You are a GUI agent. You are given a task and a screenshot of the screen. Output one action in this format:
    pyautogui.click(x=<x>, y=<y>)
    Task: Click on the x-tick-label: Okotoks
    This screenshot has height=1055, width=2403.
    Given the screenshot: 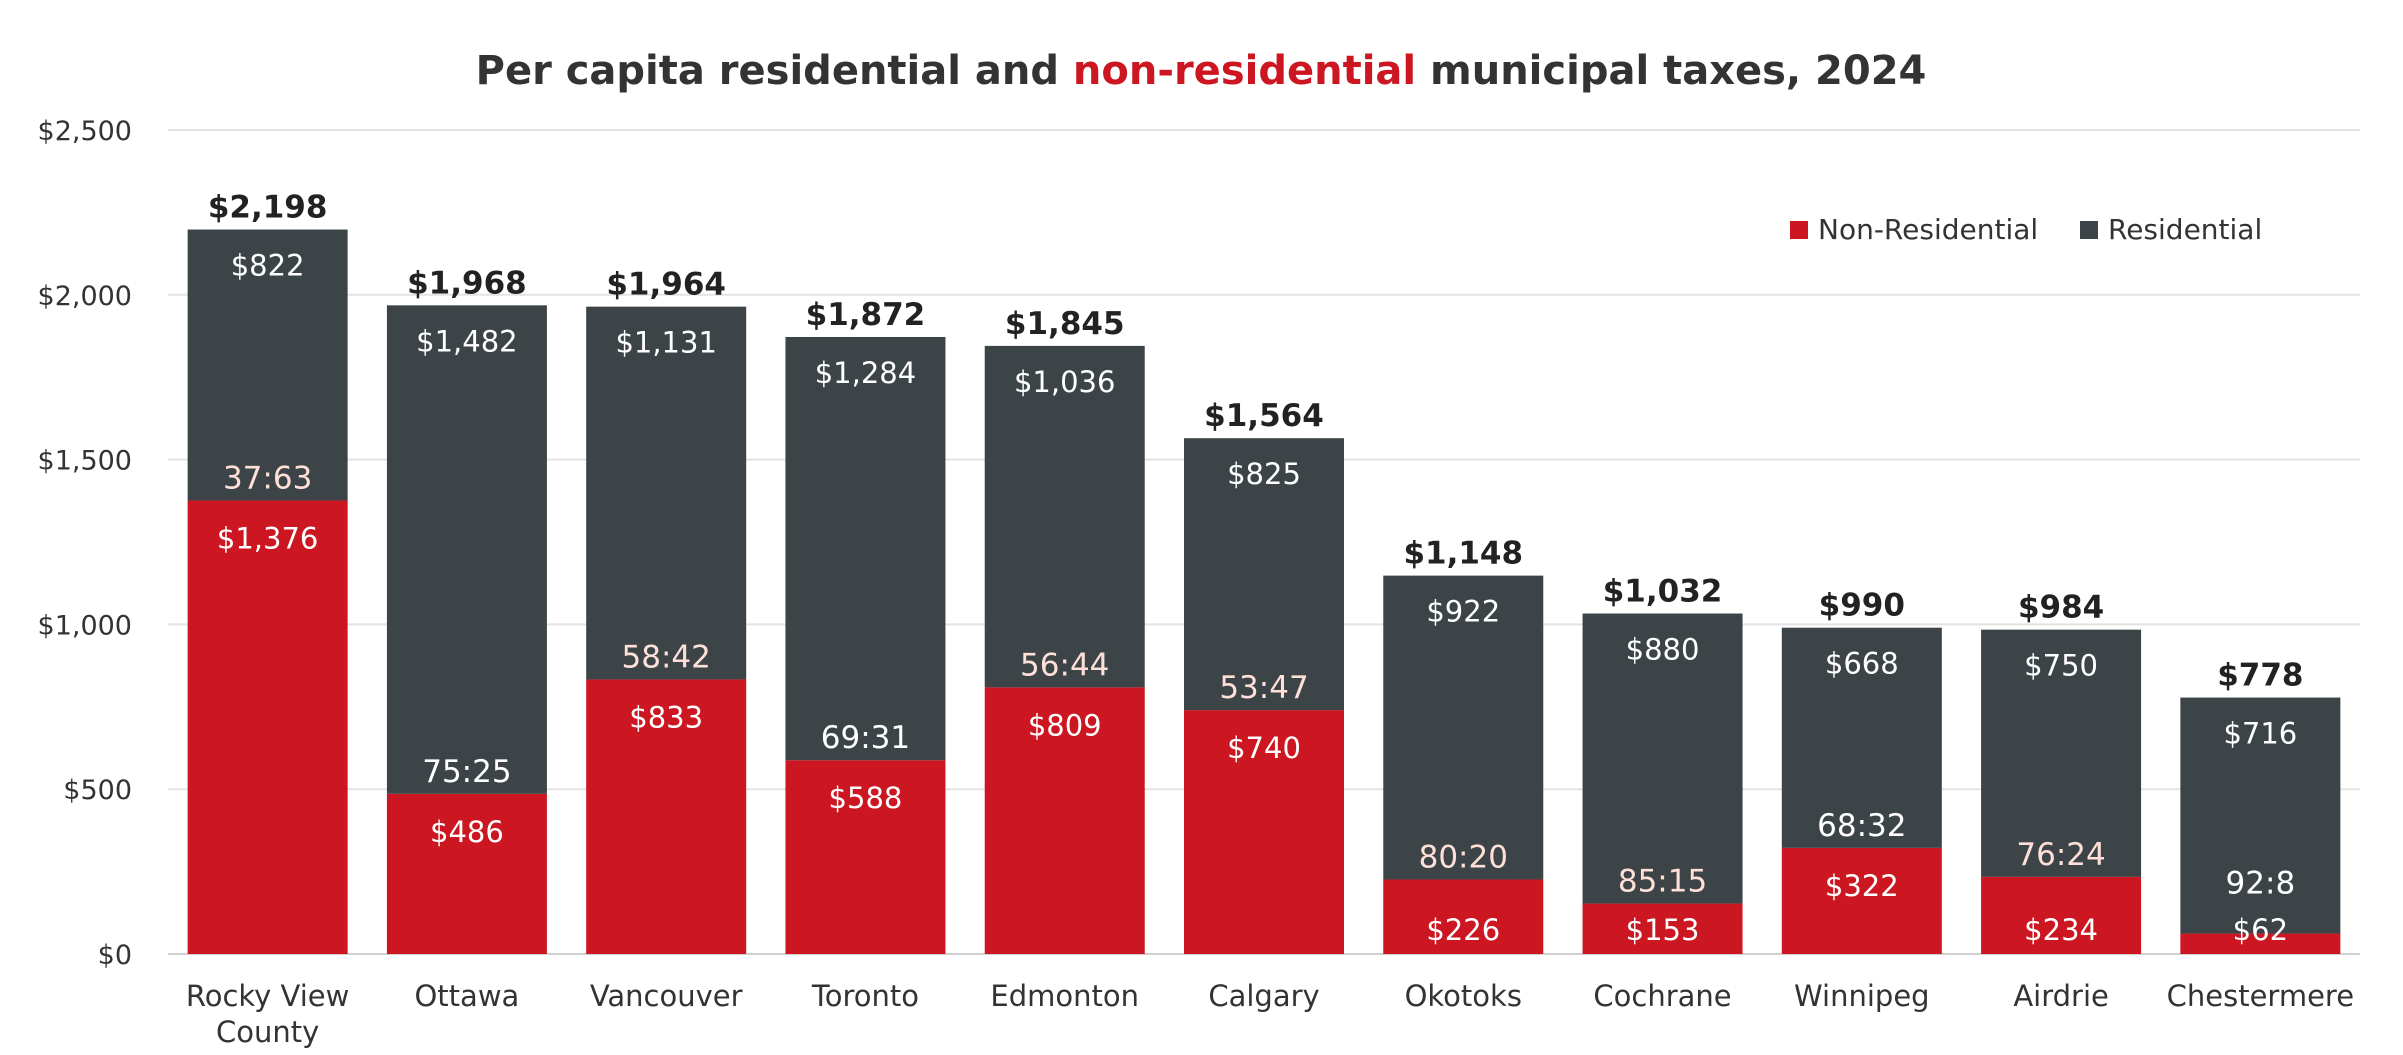 What is the action you would take?
    pyautogui.click(x=1463, y=996)
    